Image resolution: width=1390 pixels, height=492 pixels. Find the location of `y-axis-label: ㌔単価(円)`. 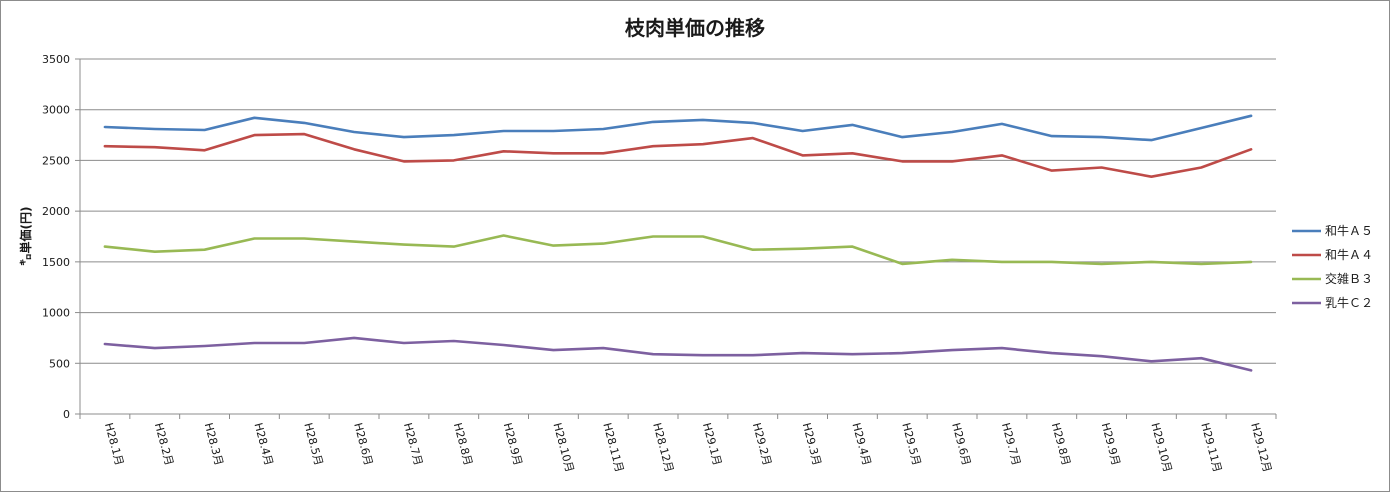

y-axis-label: ㌔単価(円) is located at coordinates (25, 236).